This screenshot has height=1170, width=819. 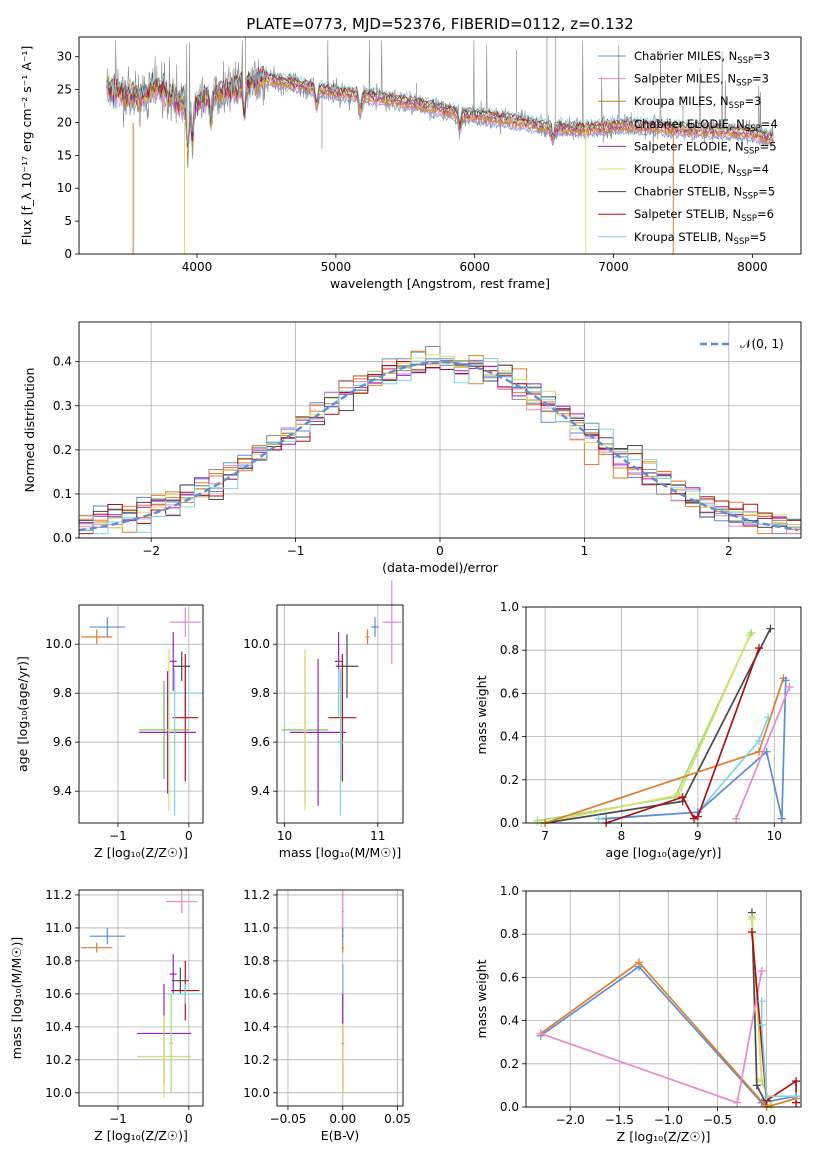 I want to click on residuals-ylabel: Normed distribution, so click(x=29, y=430).